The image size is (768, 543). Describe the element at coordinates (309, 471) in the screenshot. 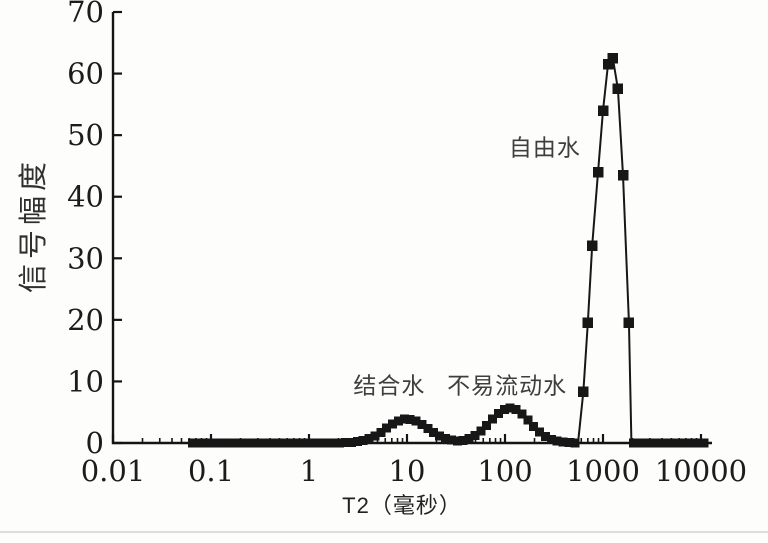

I see `x-tick-label: 1` at that location.